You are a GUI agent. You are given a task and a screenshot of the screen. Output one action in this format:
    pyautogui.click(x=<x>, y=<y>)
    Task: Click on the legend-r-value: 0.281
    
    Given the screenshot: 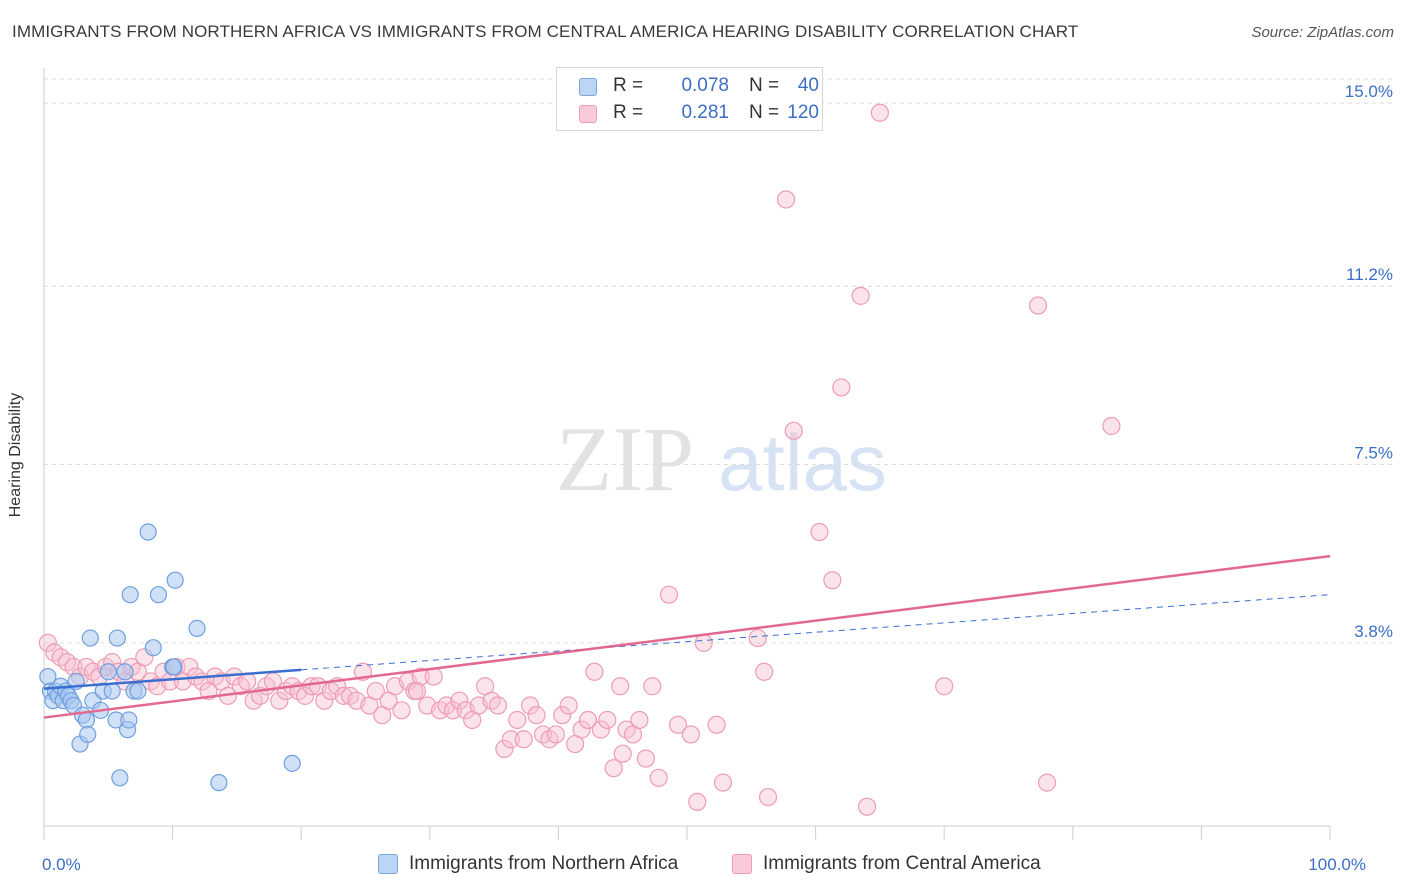 What is the action you would take?
    pyautogui.click(x=705, y=112)
    